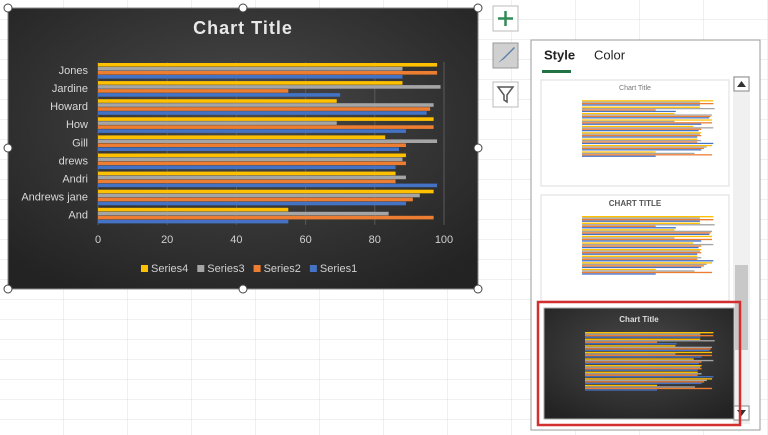  I want to click on x-tick-label: 20, so click(167, 240).